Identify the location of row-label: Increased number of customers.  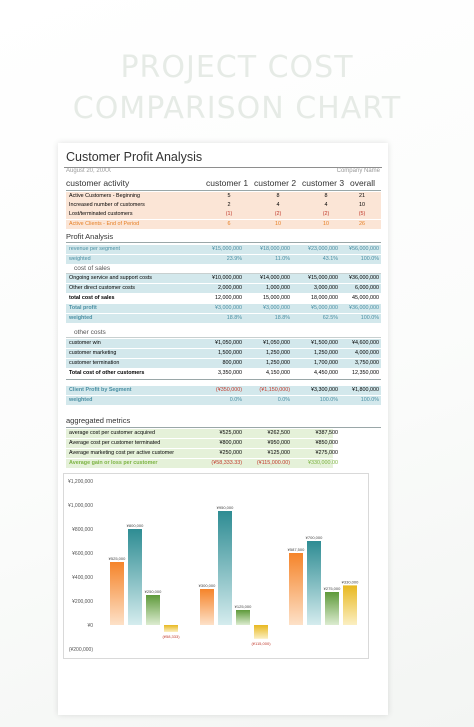
(107, 205).